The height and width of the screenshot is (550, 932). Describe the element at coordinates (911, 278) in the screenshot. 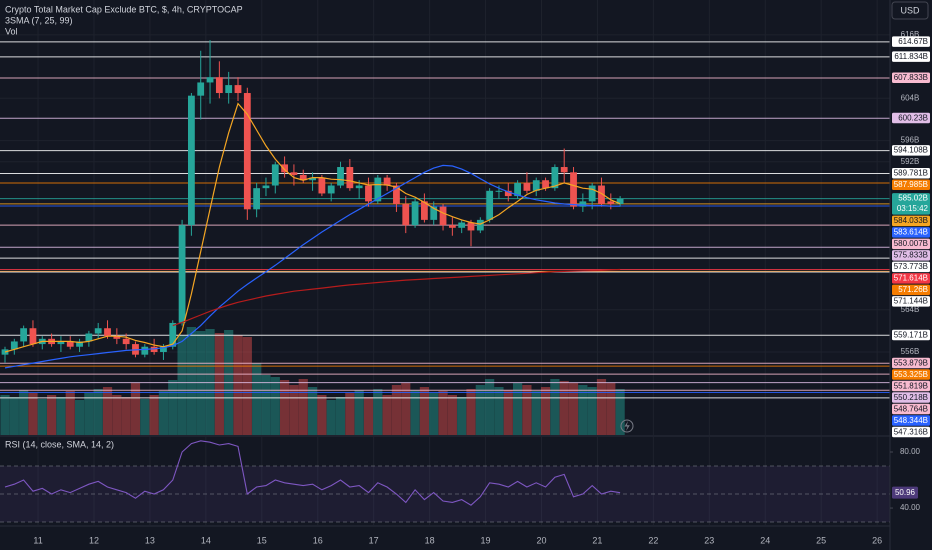

I see `price-label: 571.614B` at that location.